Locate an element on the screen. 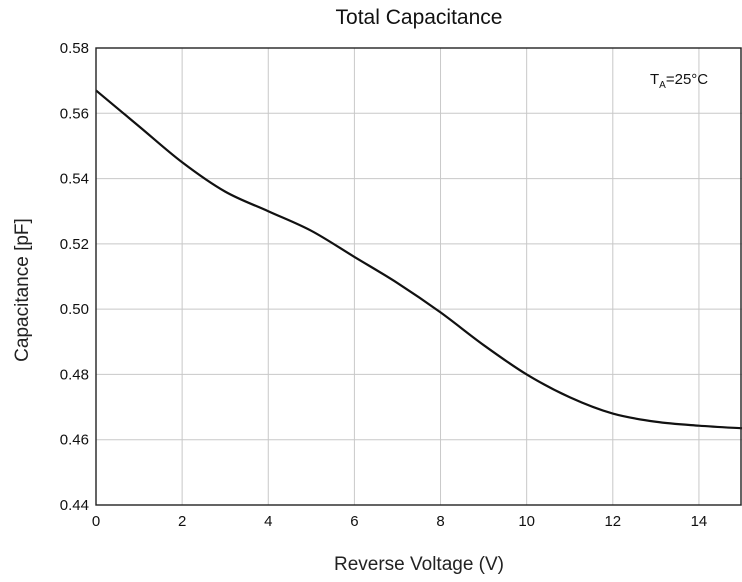  annotation-rest: =25°C is located at coordinates (687, 79).